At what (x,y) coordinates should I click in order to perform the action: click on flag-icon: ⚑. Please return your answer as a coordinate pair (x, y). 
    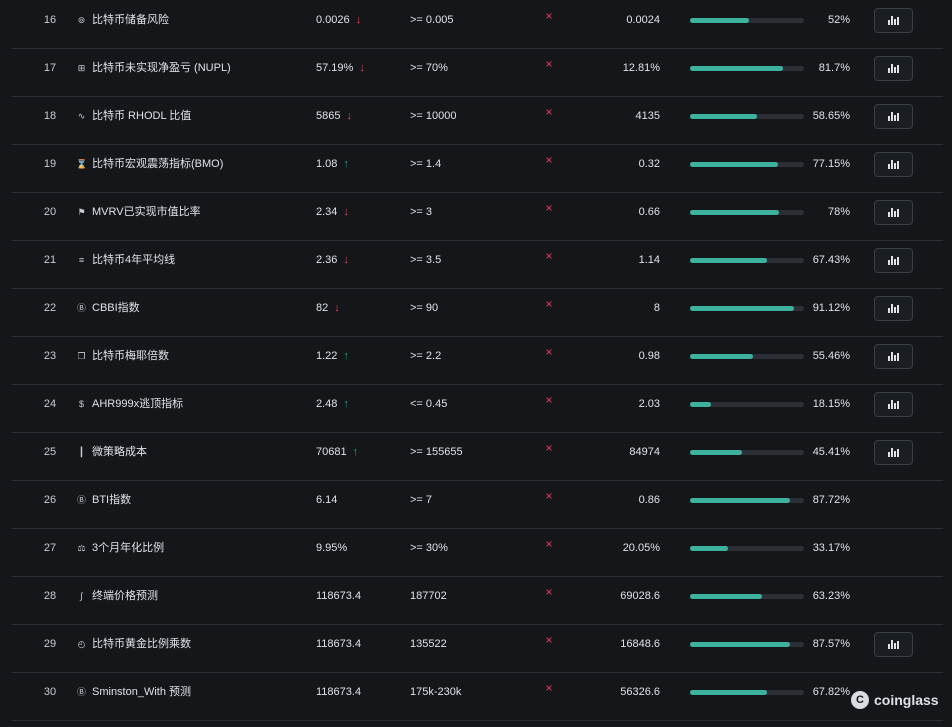
    Looking at the image, I should click on (81, 211).